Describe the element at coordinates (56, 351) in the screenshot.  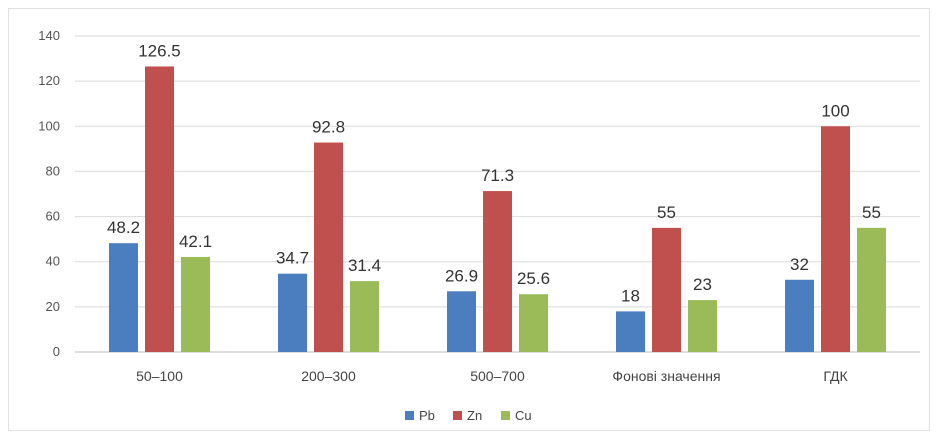
I see `y-tick-label: 0` at that location.